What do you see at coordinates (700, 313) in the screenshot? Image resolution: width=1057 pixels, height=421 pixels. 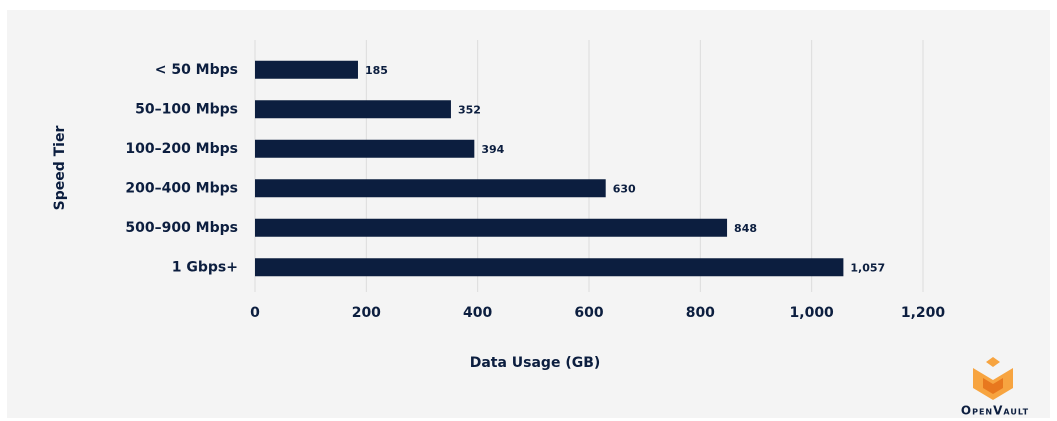 I see `x-tick-label: 800` at bounding box center [700, 313].